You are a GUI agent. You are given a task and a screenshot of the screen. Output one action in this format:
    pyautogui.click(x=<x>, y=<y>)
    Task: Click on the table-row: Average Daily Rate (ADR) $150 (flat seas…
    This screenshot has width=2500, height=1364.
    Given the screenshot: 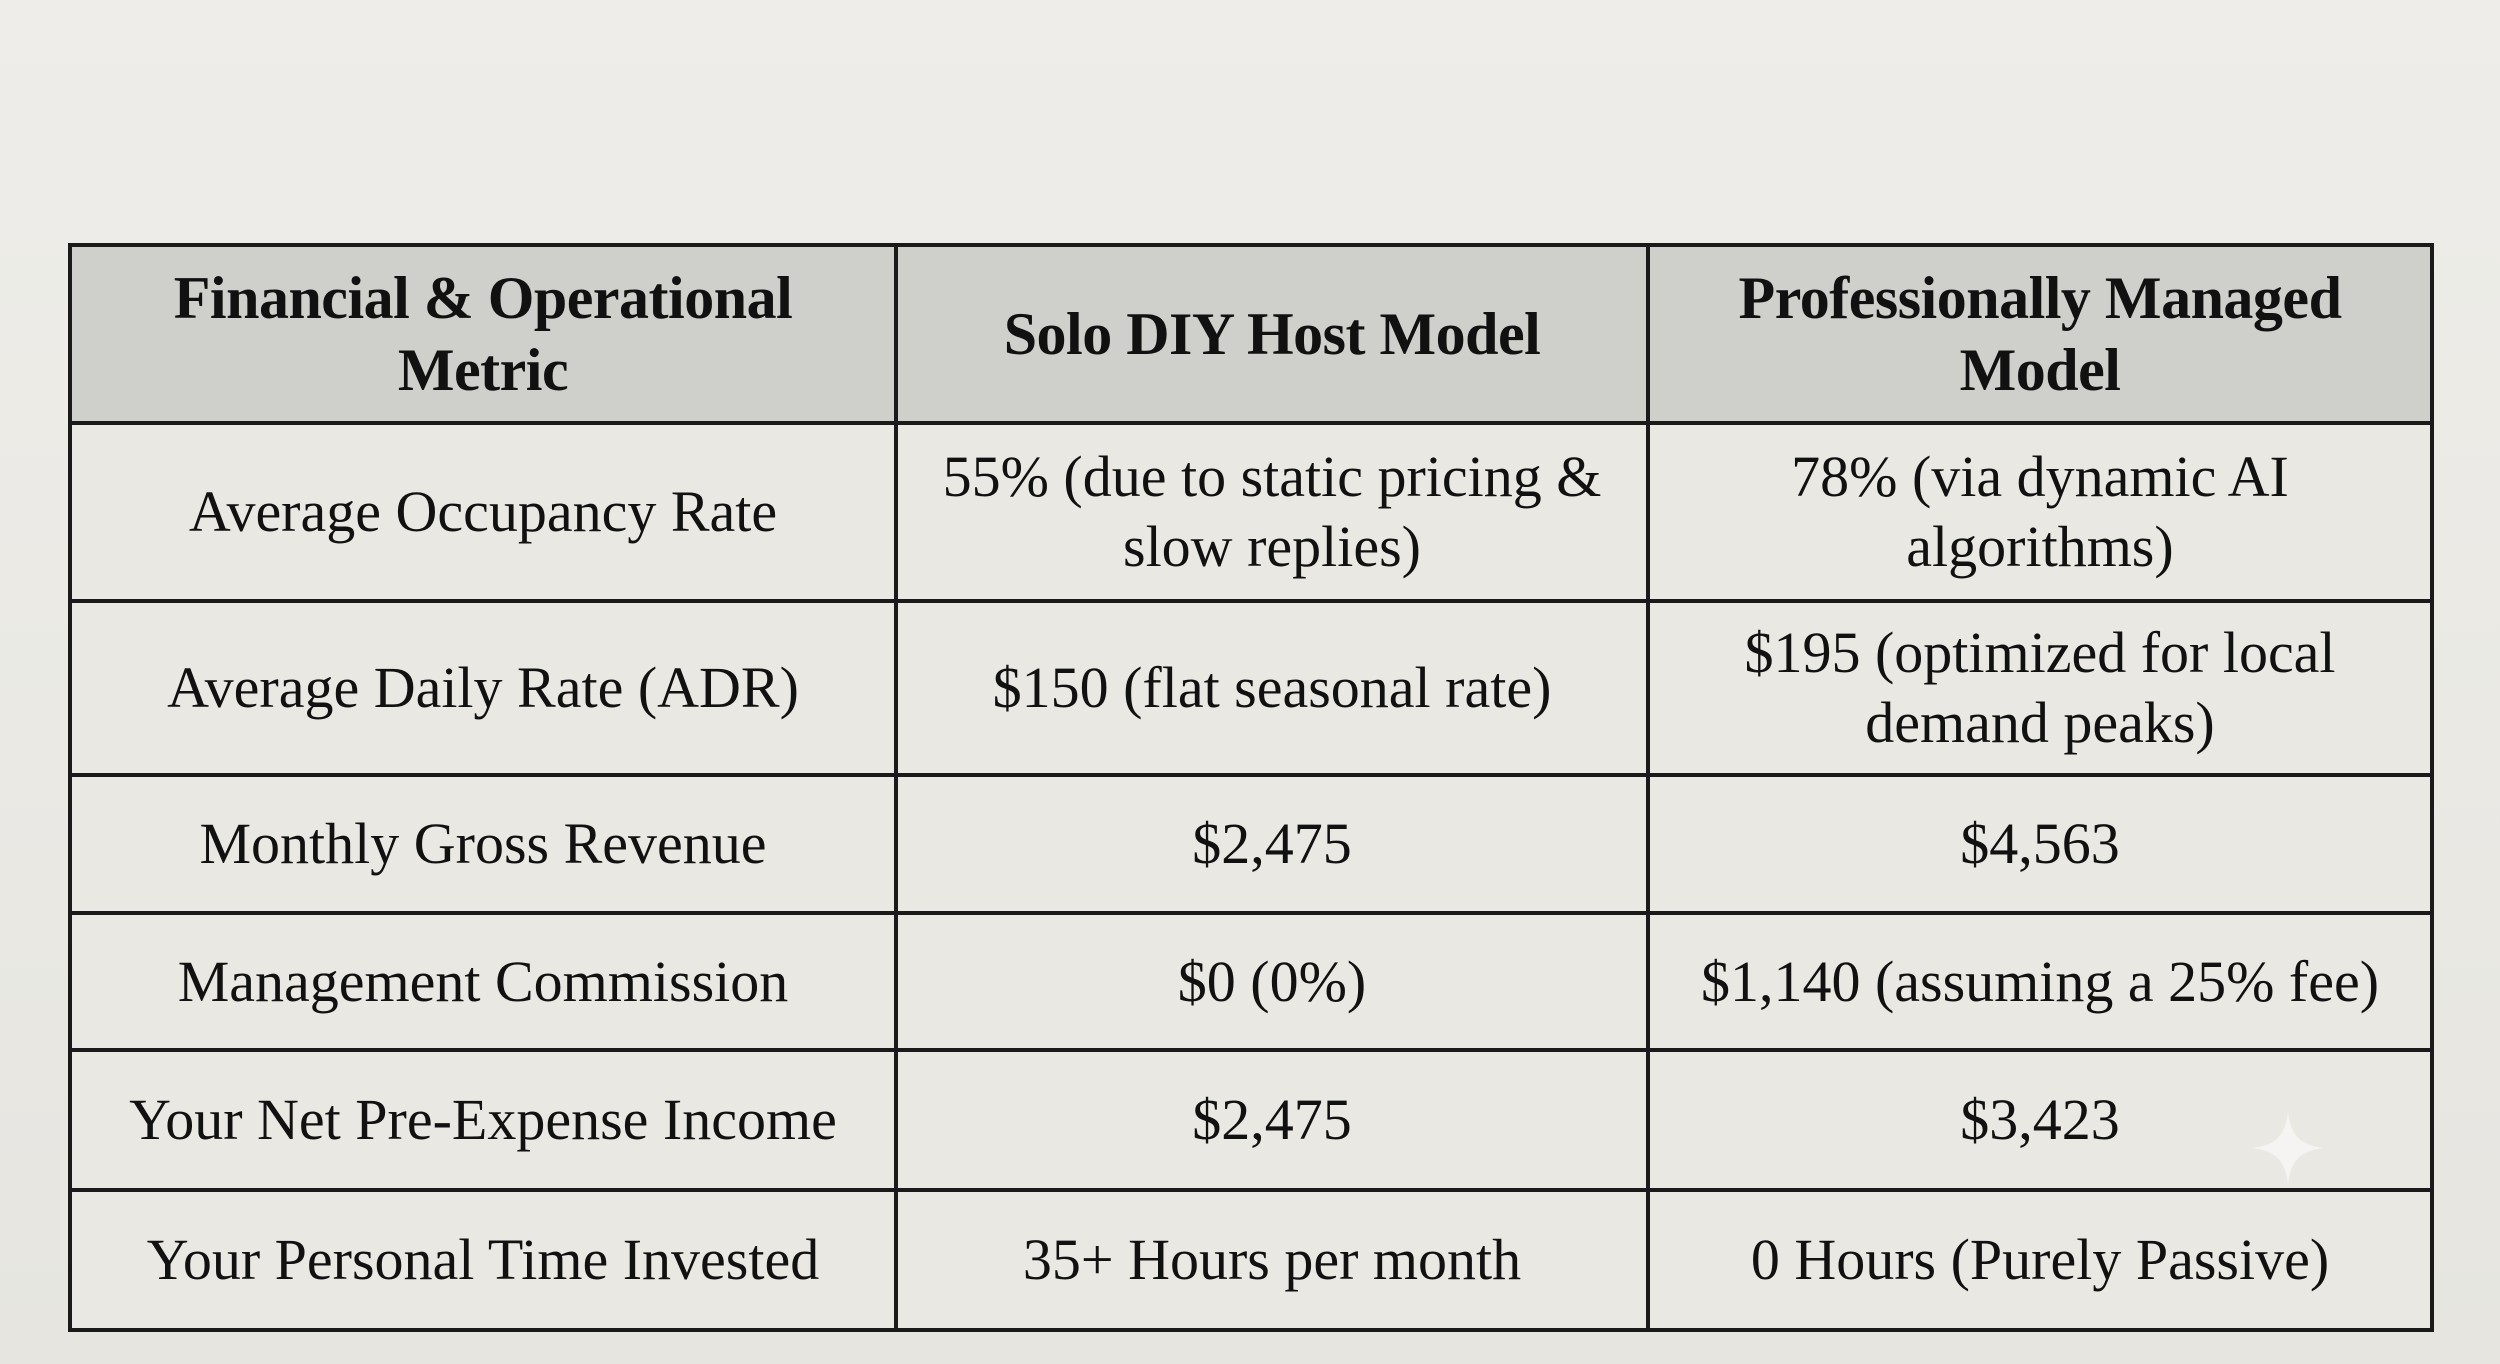 What is the action you would take?
    pyautogui.click(x=1251, y=688)
    